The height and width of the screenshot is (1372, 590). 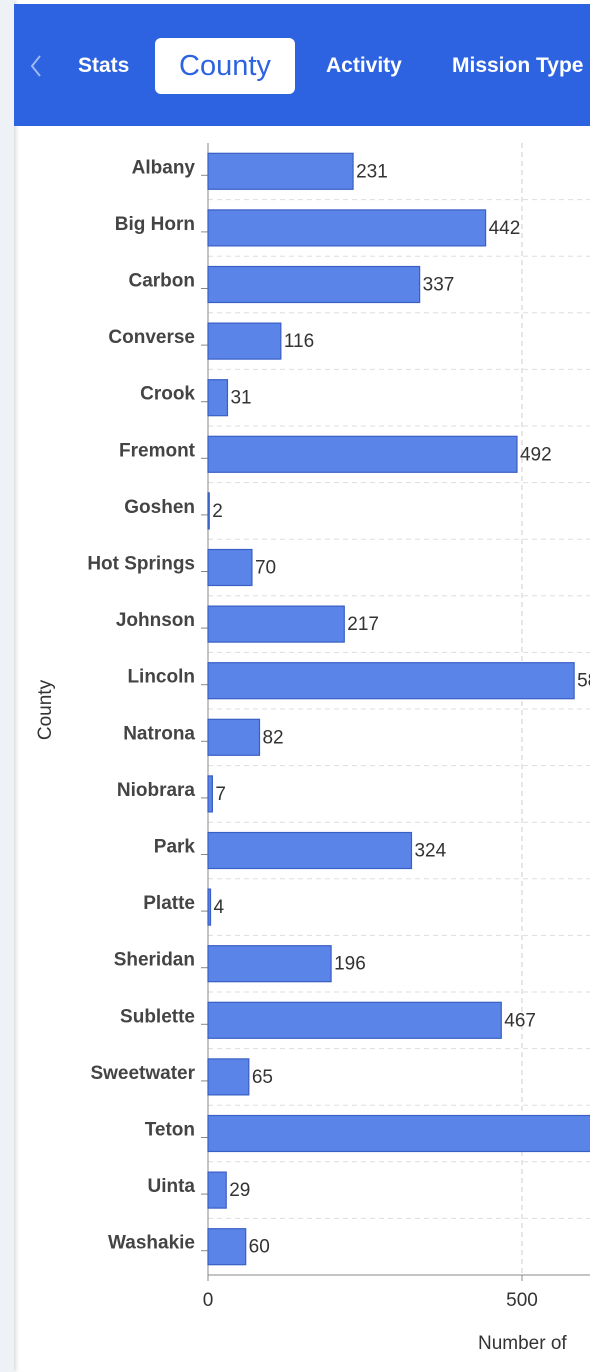 What do you see at coordinates (259, 1247) in the screenshot?
I see `value-label: 60` at bounding box center [259, 1247].